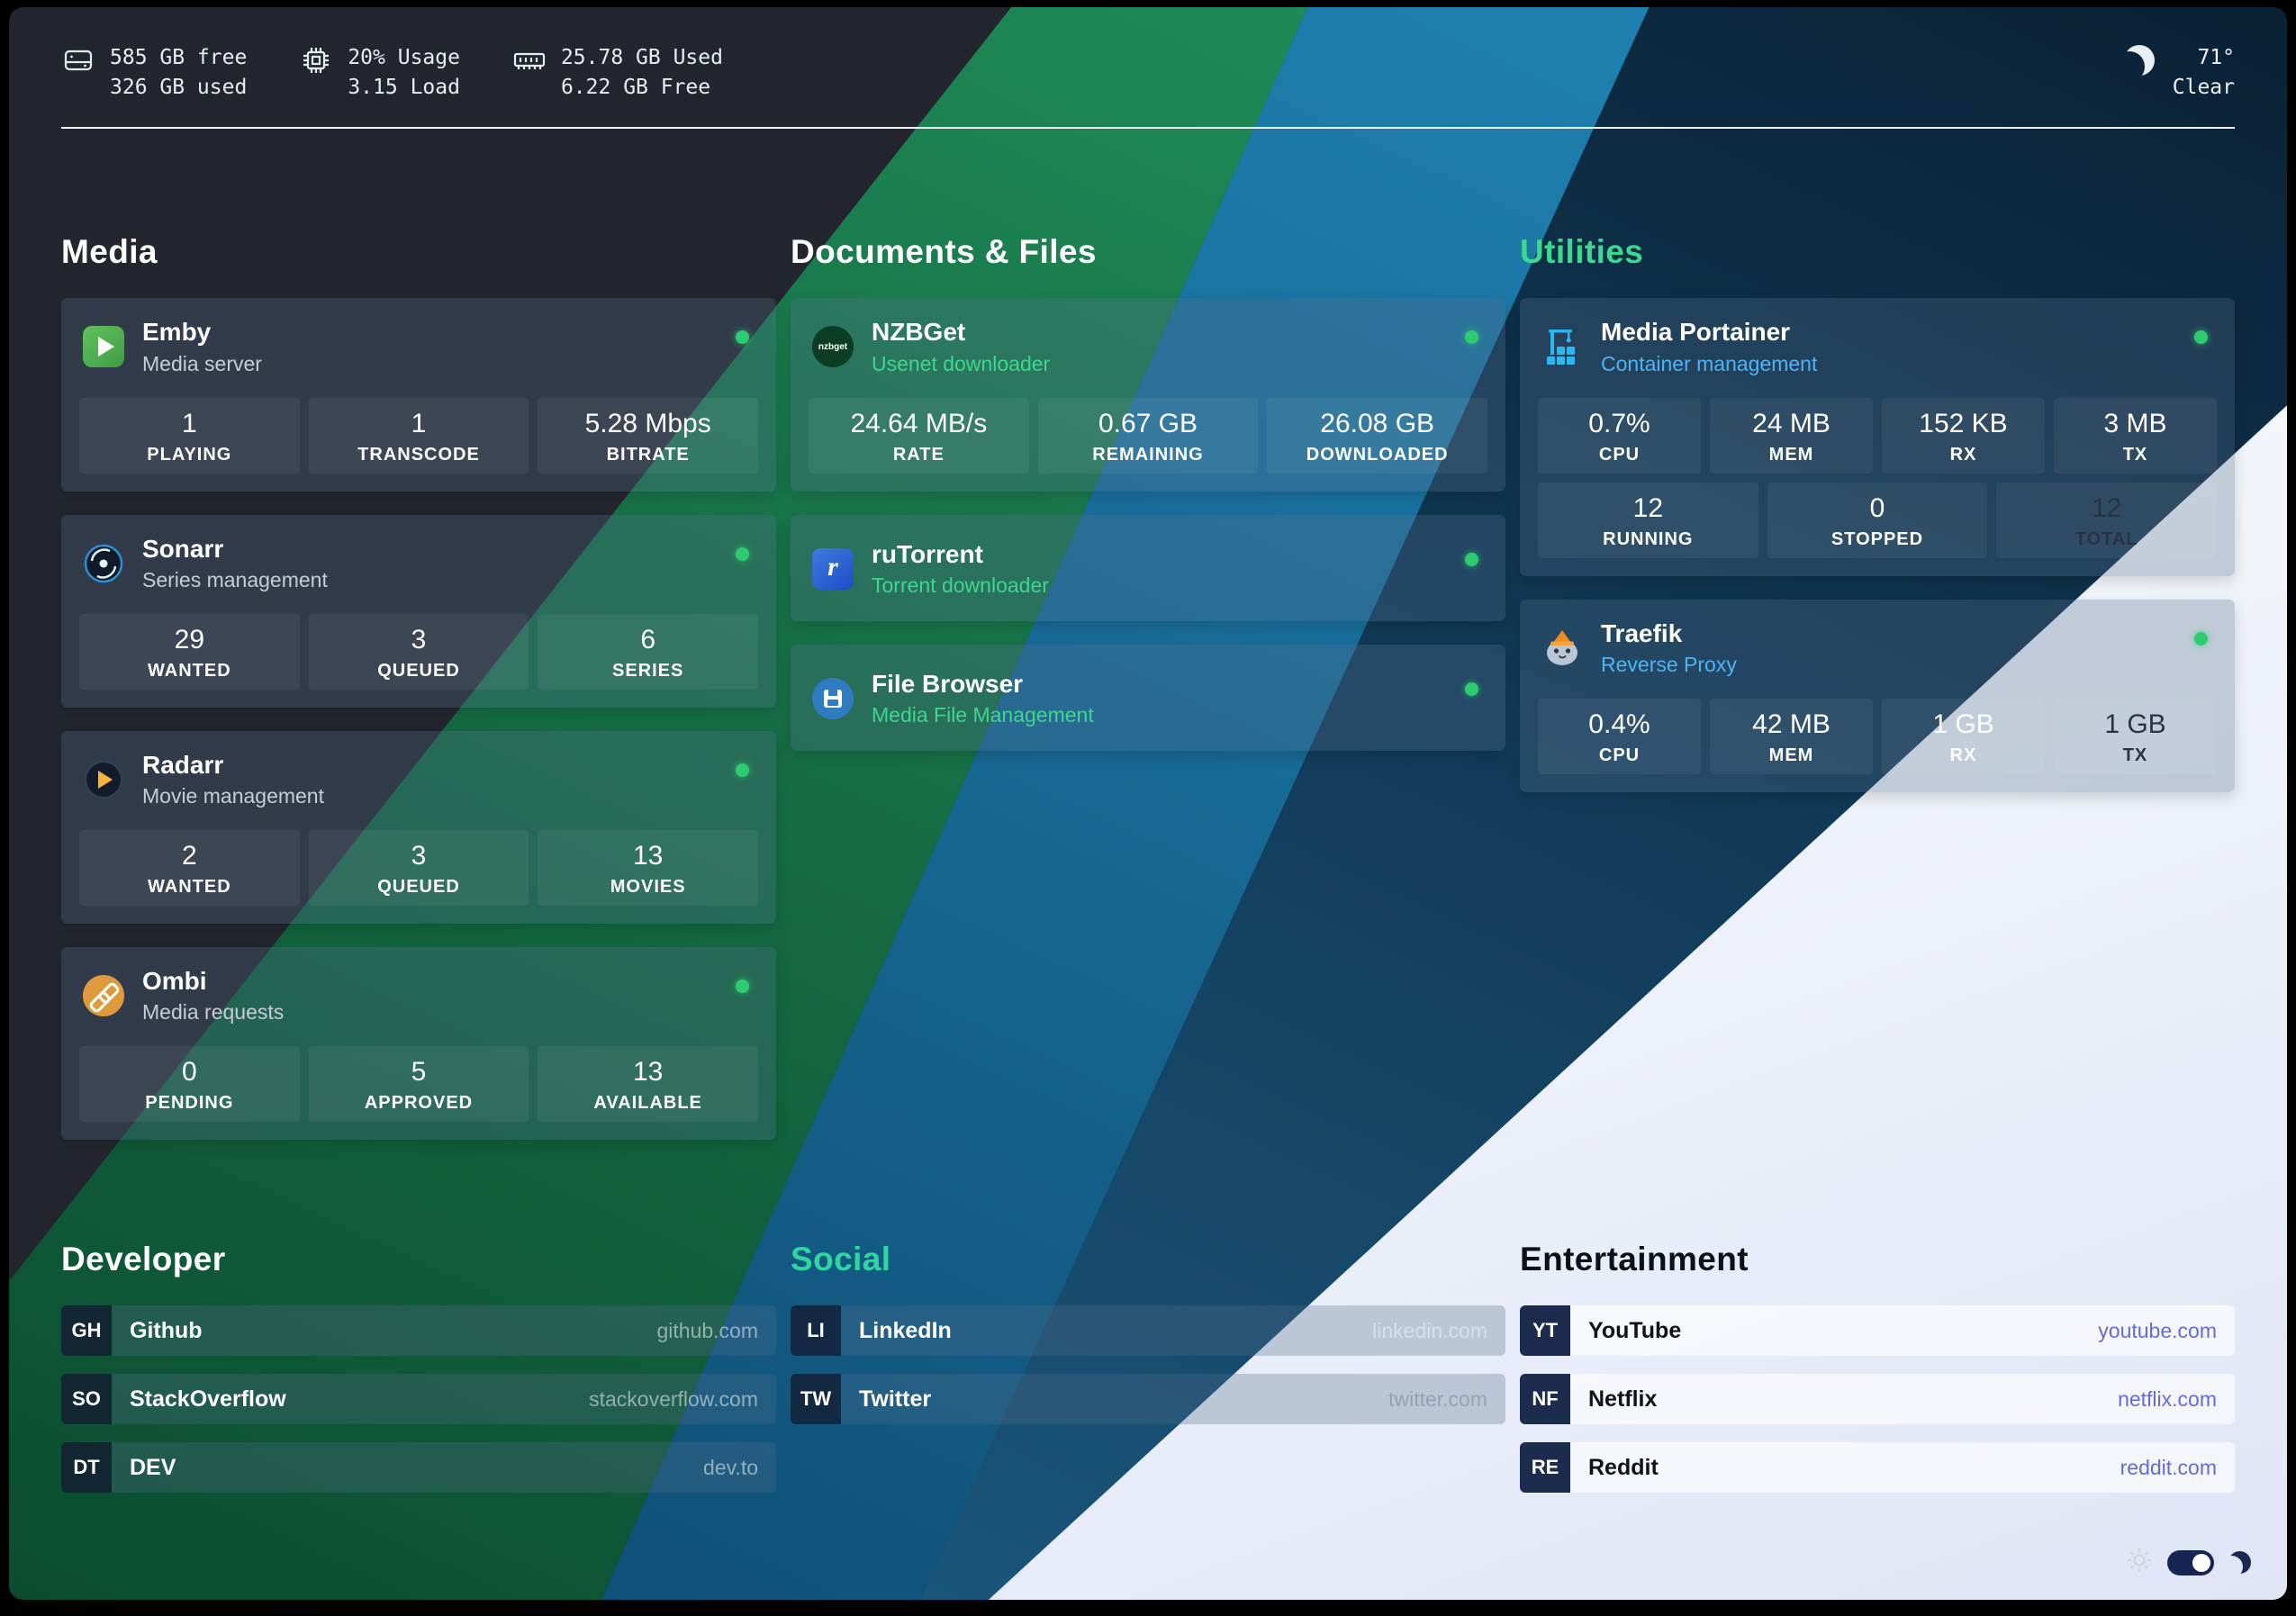 The height and width of the screenshot is (1616, 2296). I want to click on bookmark-name: Github, so click(166, 1330).